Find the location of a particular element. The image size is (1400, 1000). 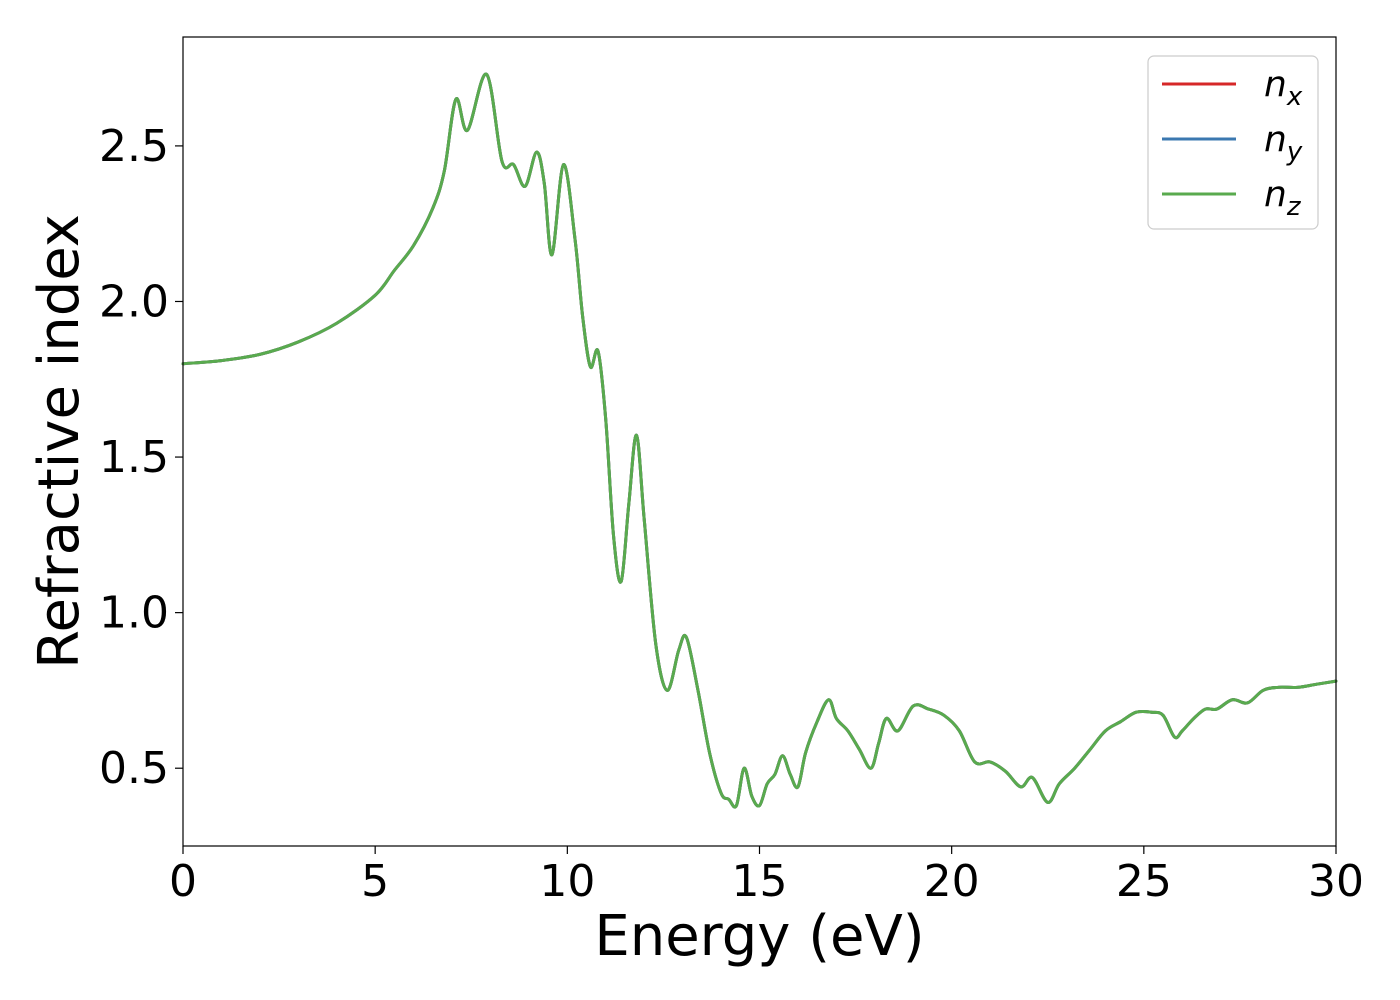

x-tick-label: 5 is located at coordinates (375, 881).